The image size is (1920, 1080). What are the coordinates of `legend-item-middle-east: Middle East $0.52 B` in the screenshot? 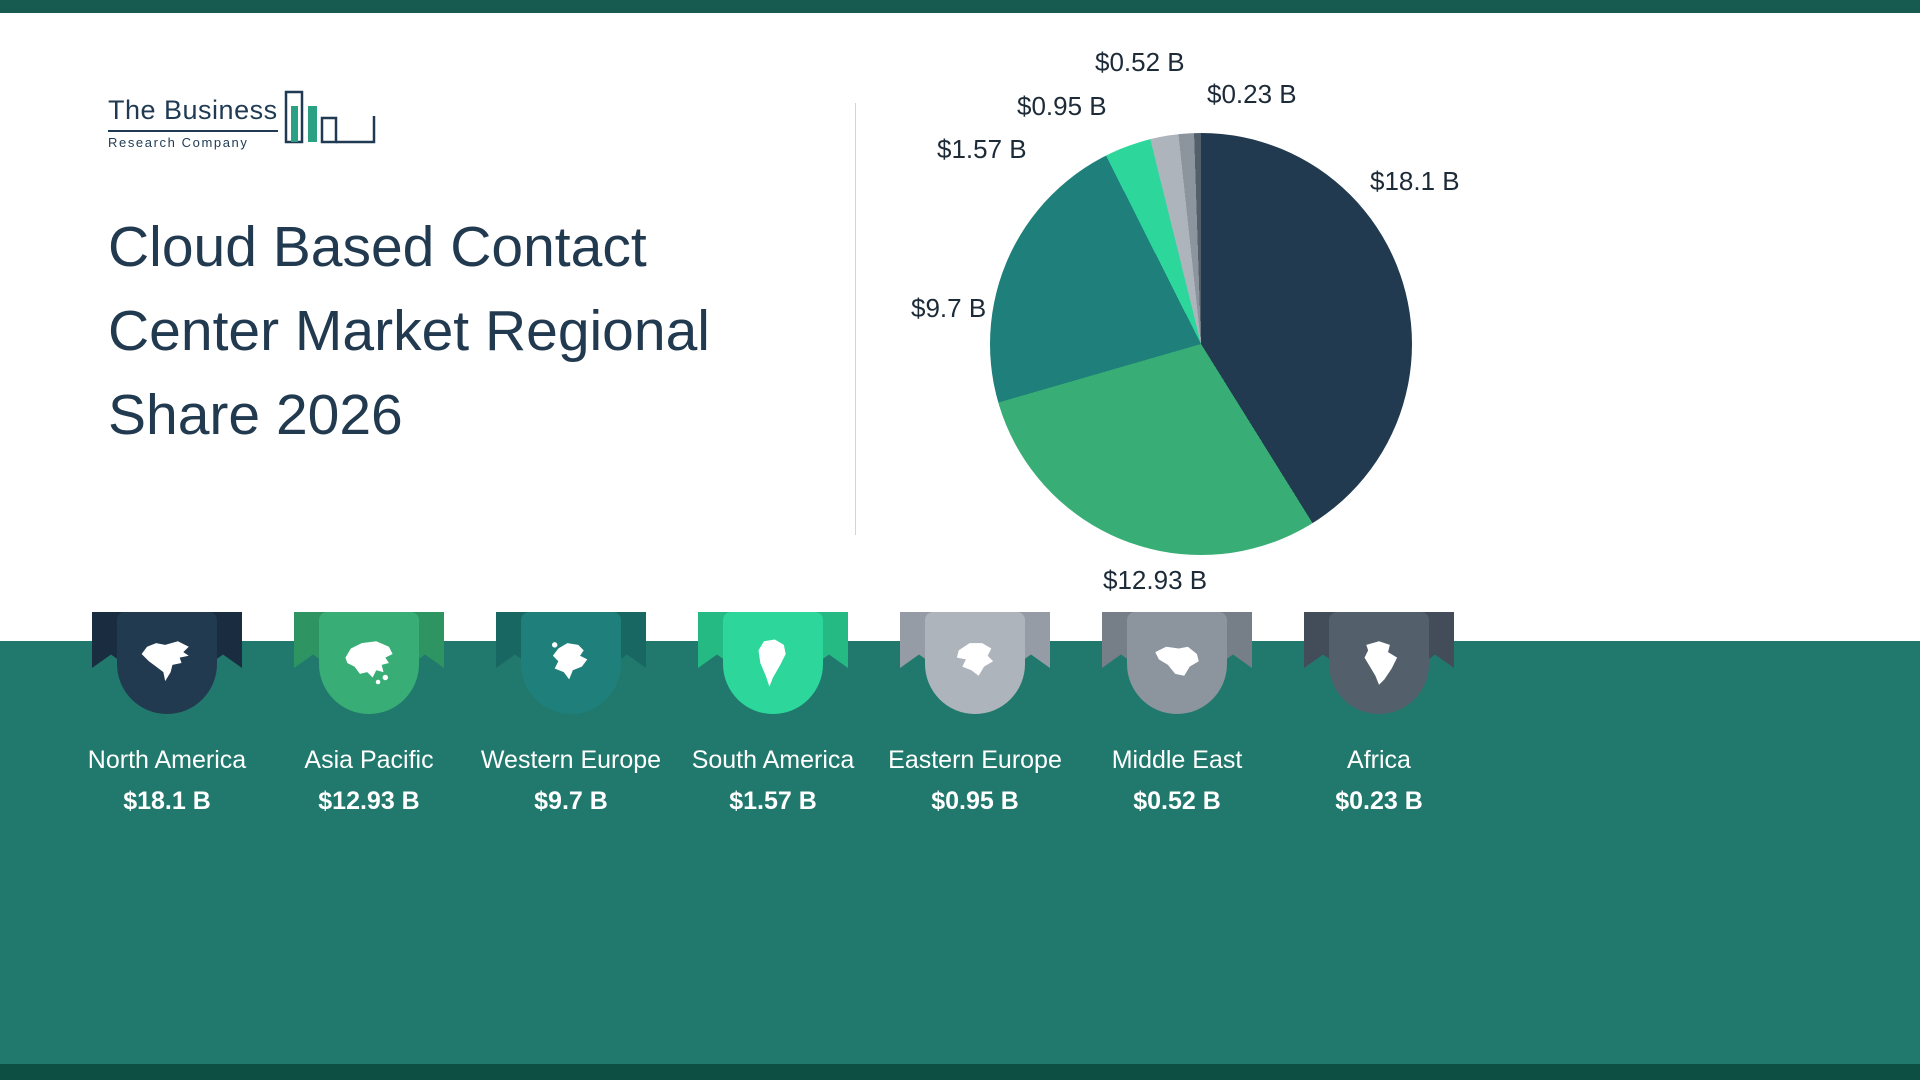 It's located at (1177, 714).